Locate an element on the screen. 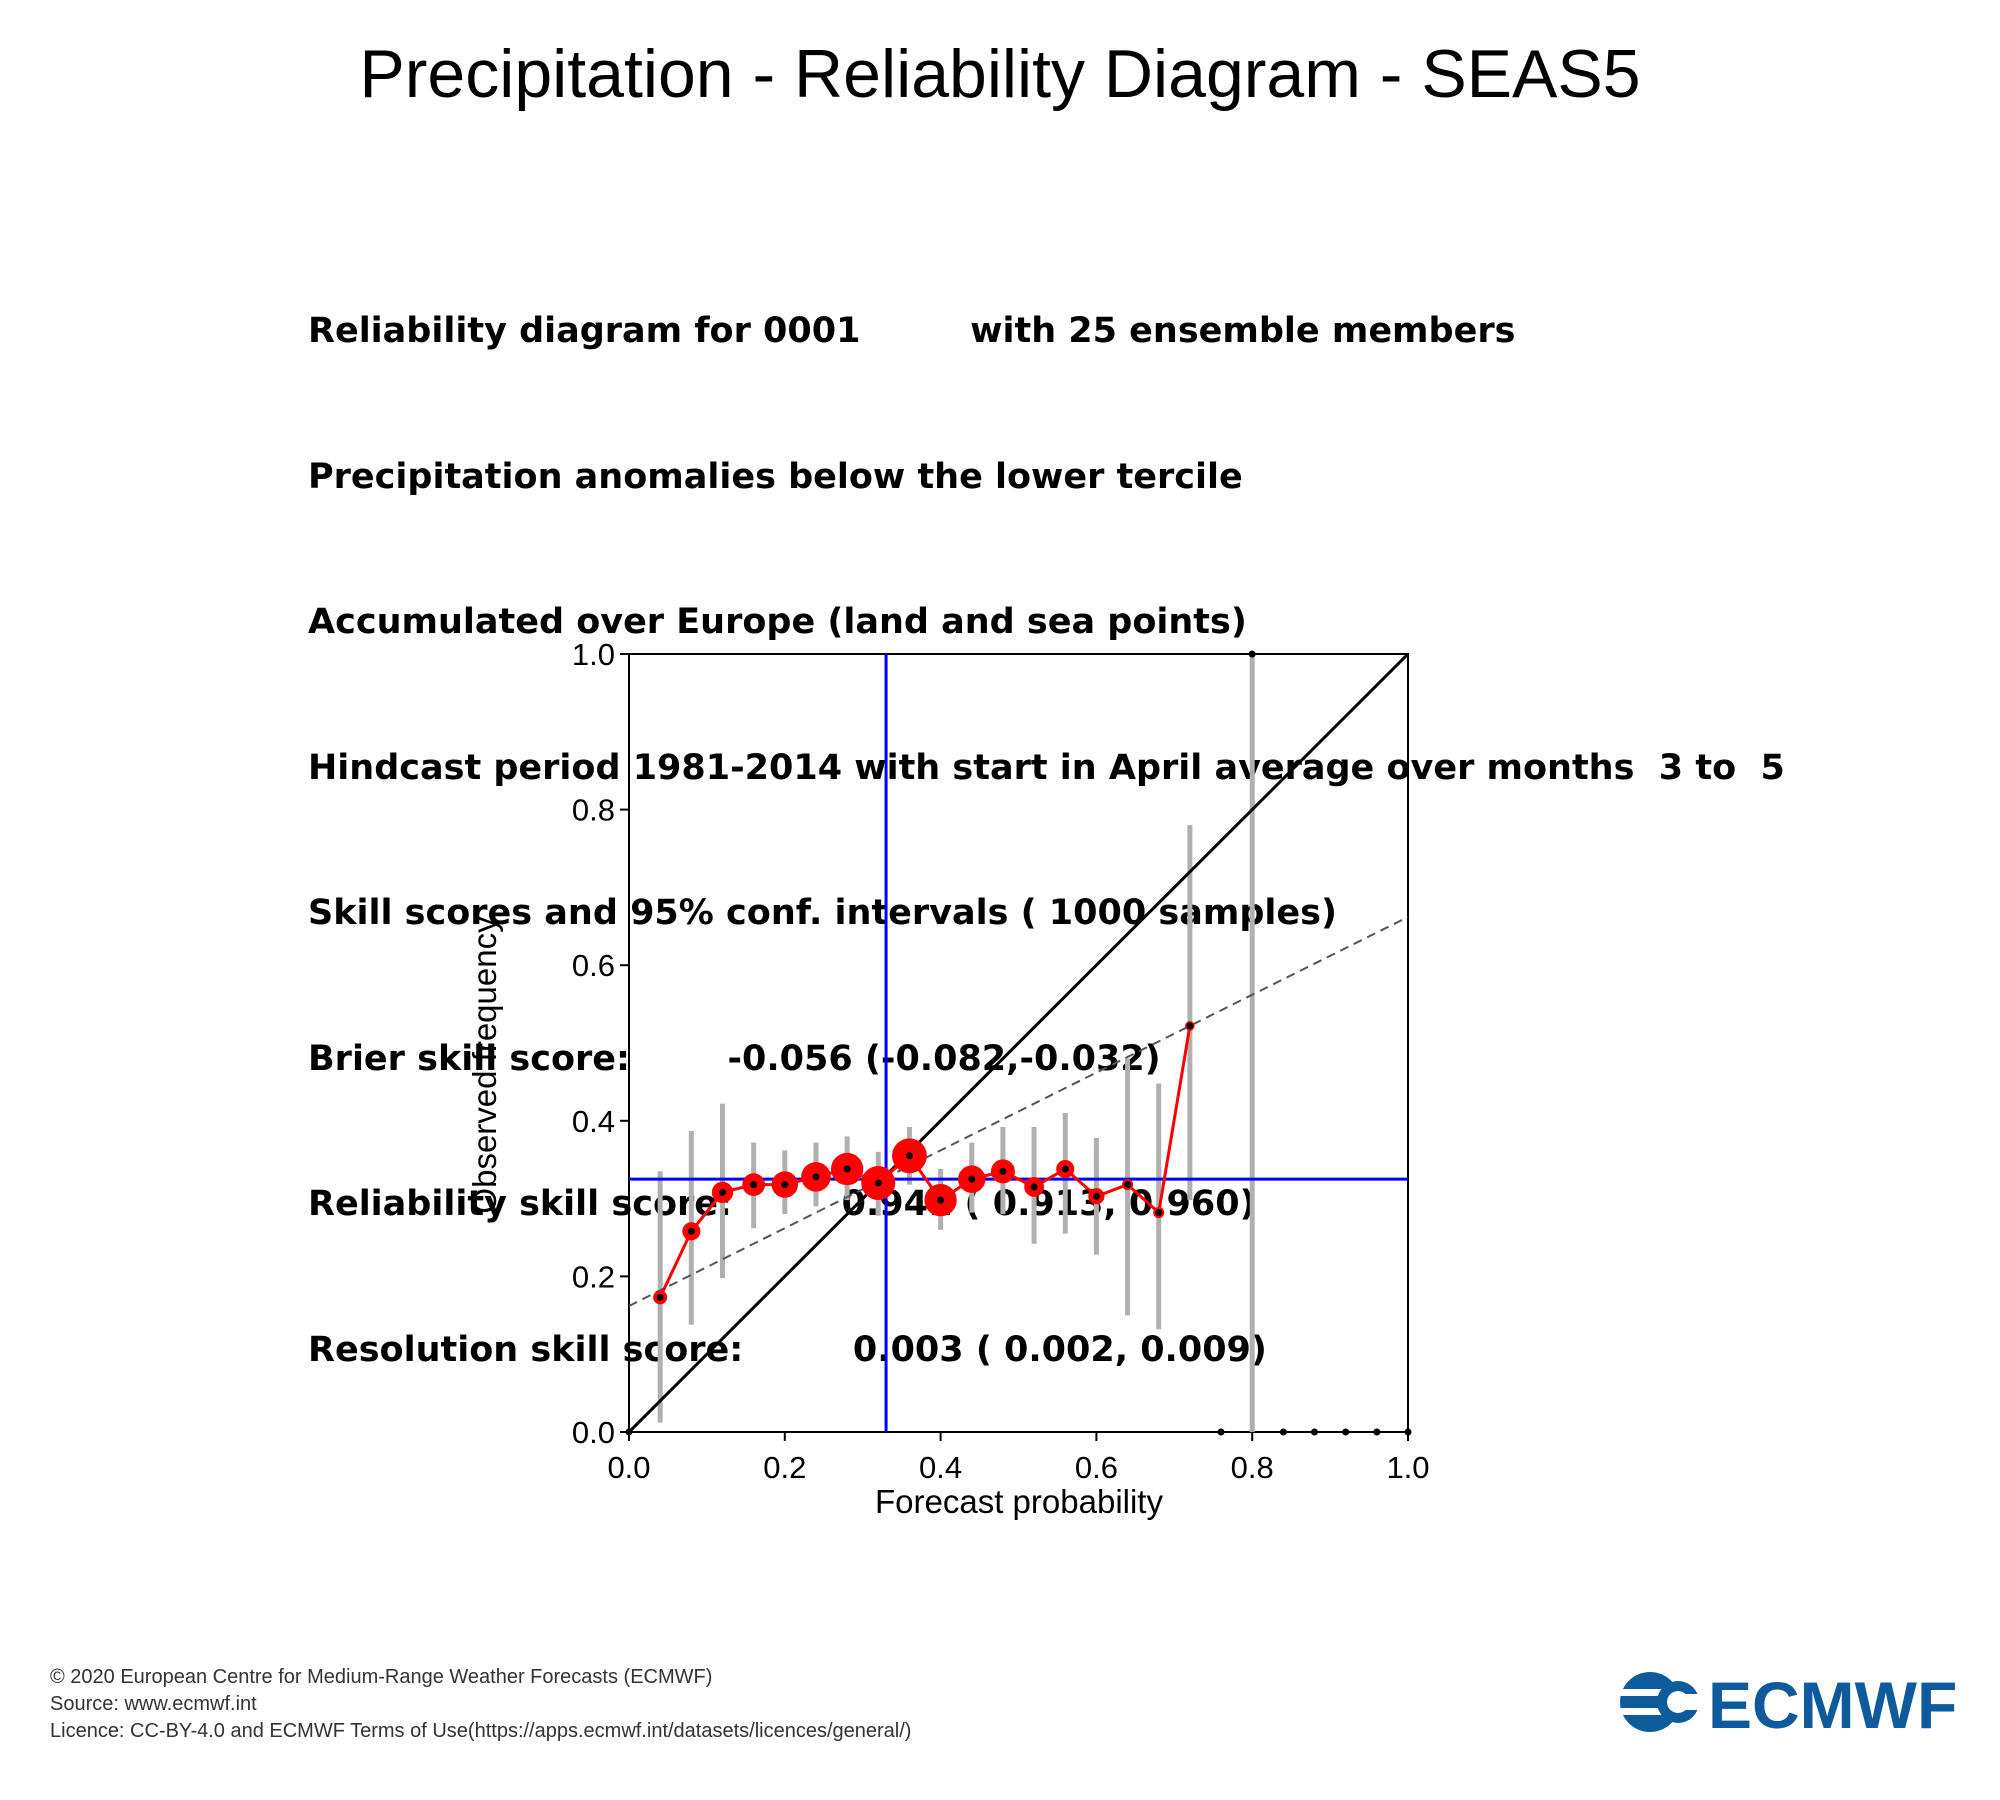  x-tick-label: 1.0 is located at coordinates (1407, 1467).